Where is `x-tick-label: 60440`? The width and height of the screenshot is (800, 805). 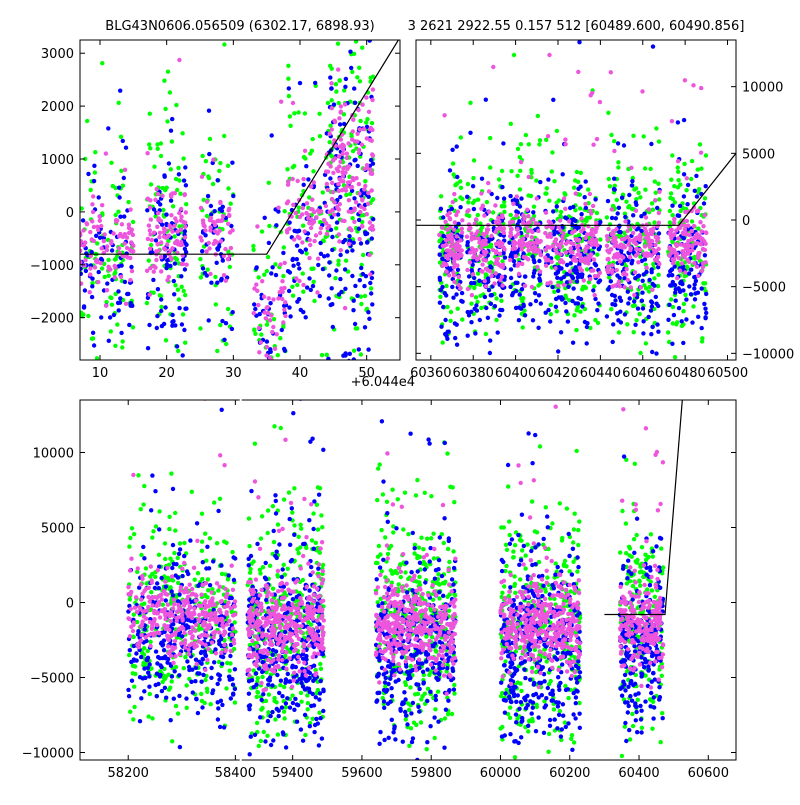
x-tick-label: 60440 is located at coordinates (600, 373).